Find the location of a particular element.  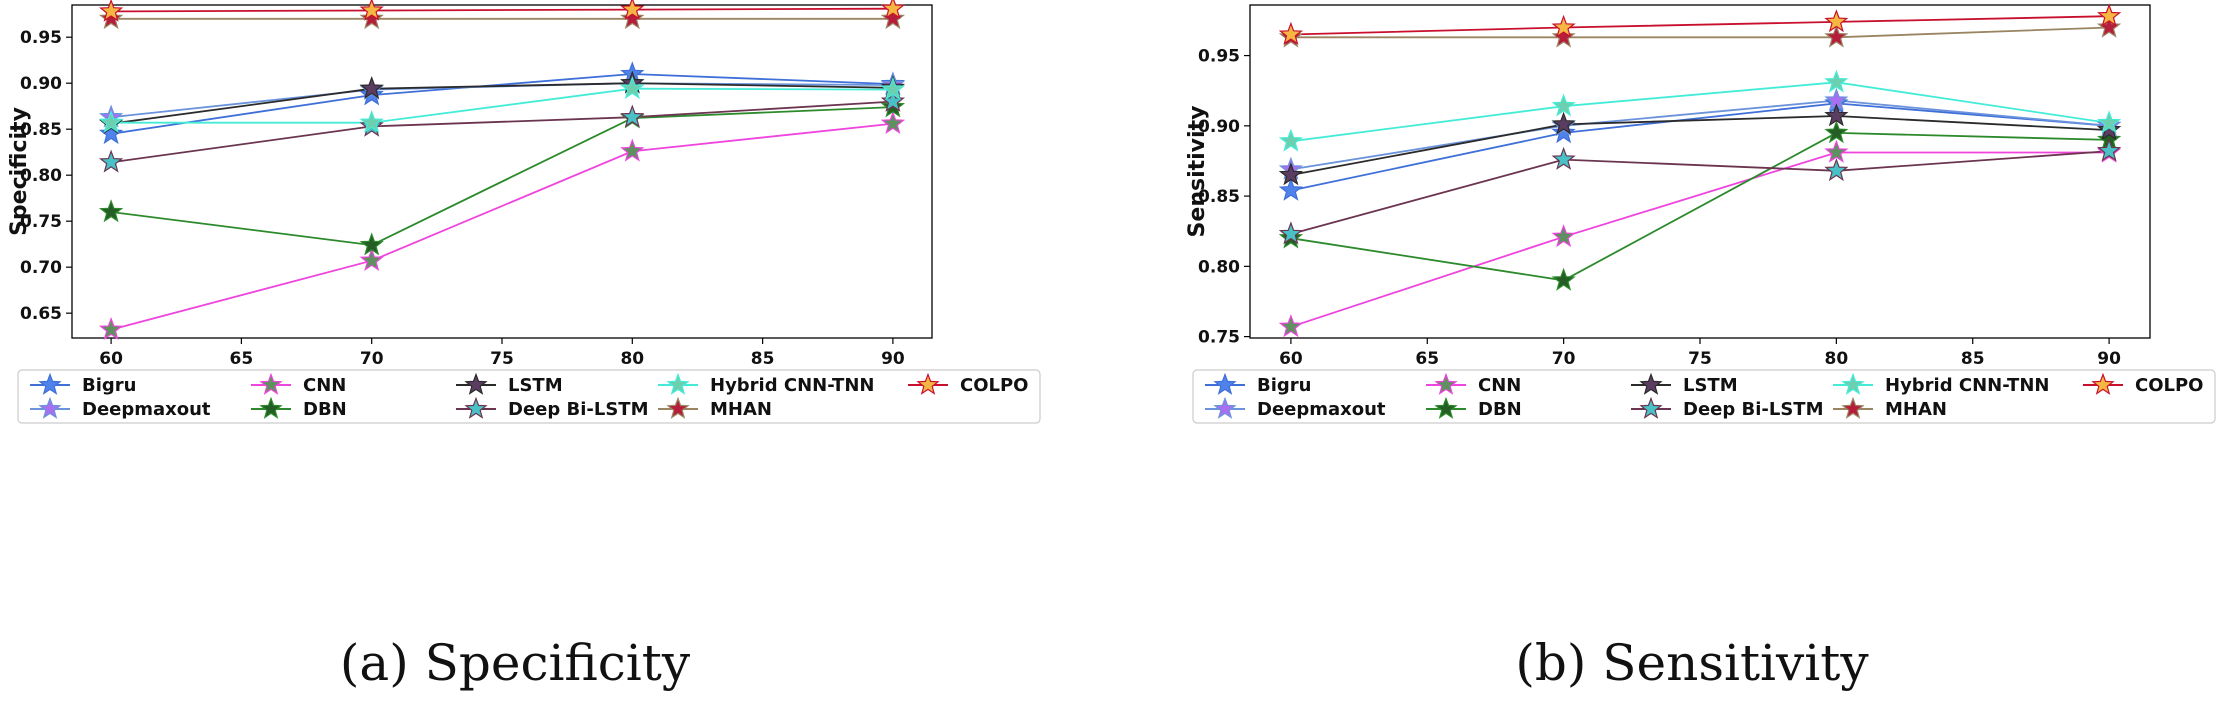

figure-caption: (b) Sensitivity is located at coordinates (1692, 663).